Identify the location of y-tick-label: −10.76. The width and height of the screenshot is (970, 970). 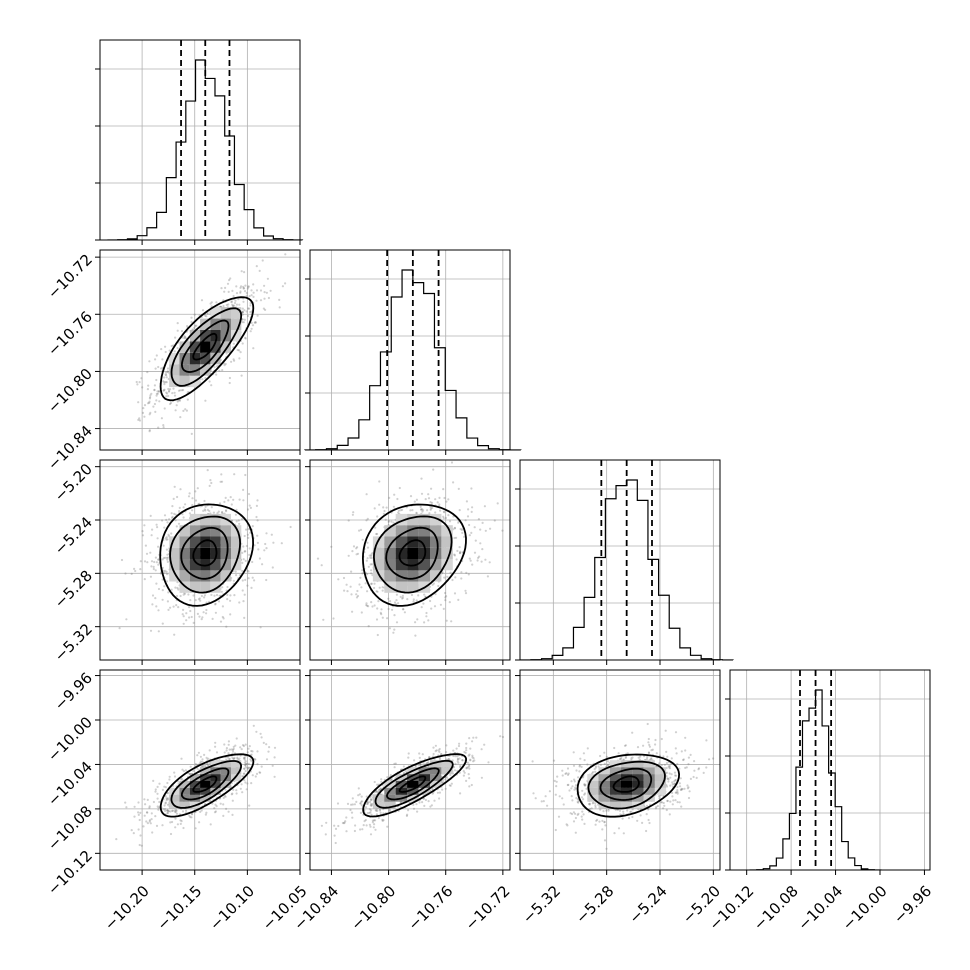
(70, 334).